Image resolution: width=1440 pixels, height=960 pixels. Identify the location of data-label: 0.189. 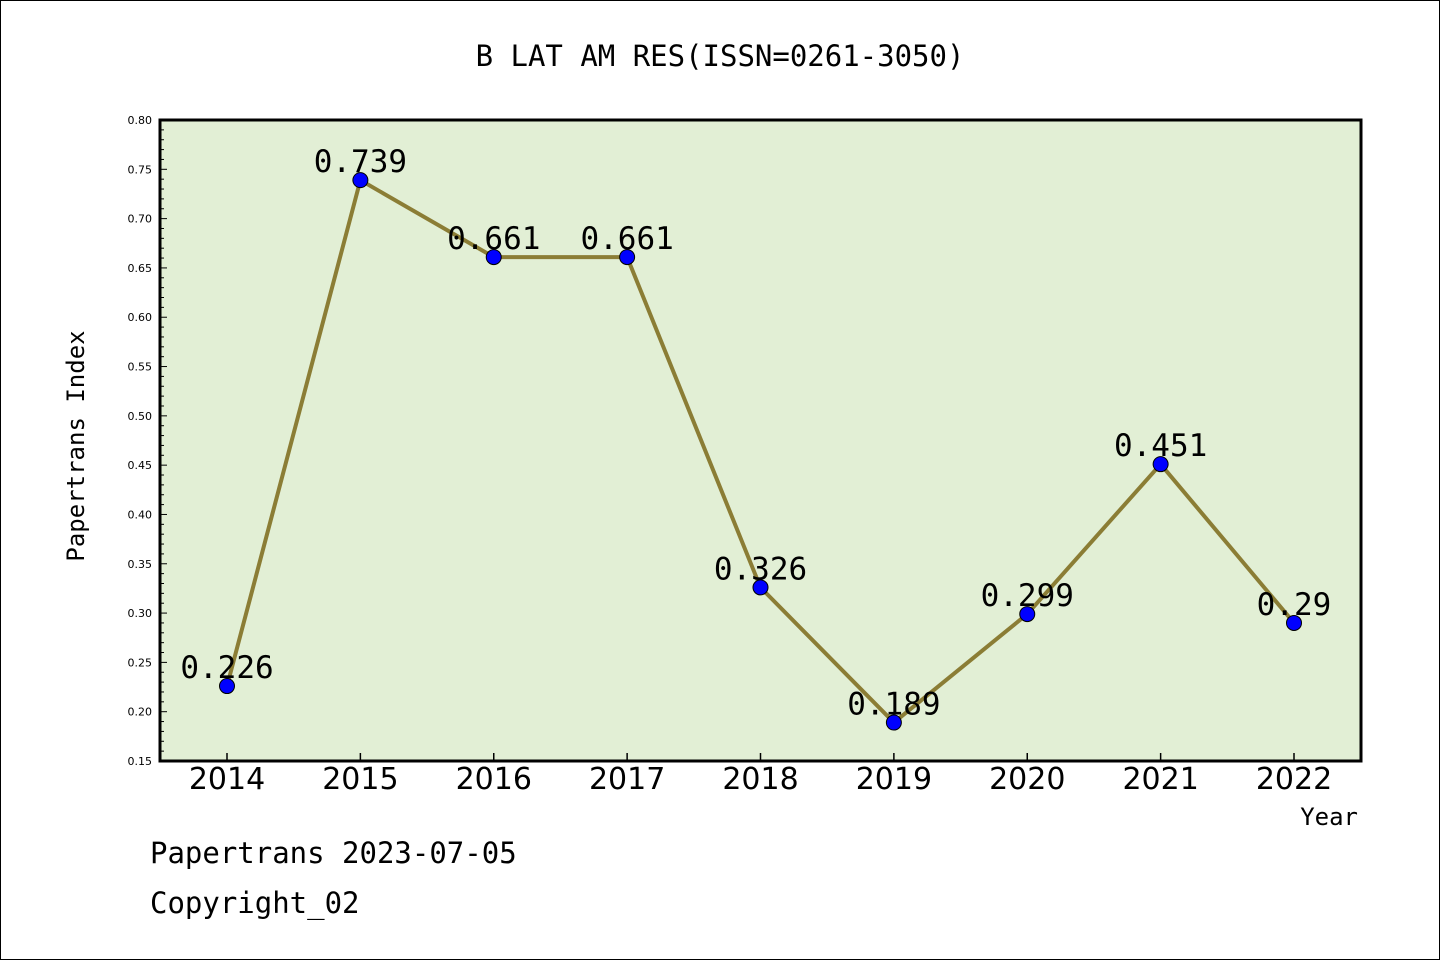
(893, 705).